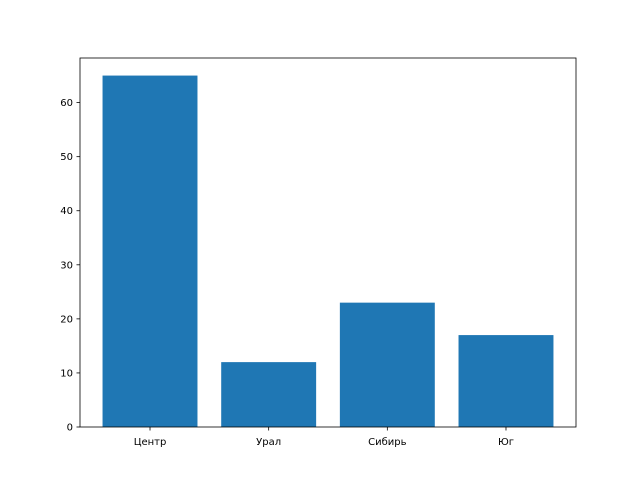 This screenshot has width=640, height=485. What do you see at coordinates (269, 394) in the screenshot?
I see `bar-Урал` at bounding box center [269, 394].